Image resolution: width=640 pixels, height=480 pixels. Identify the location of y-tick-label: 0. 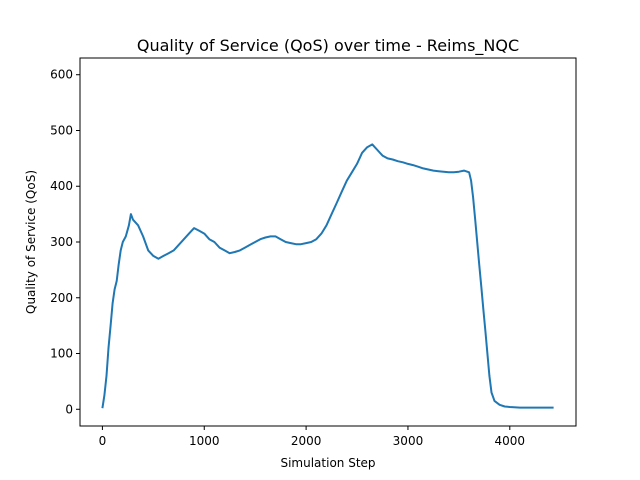
(69, 409).